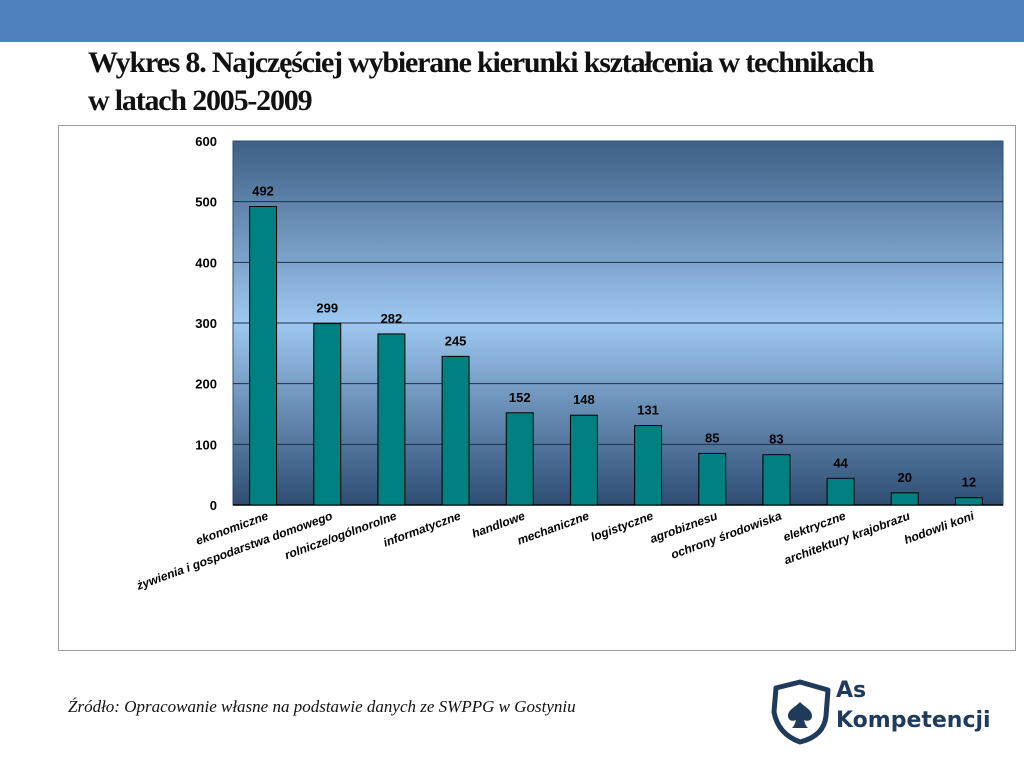 The height and width of the screenshot is (768, 1024). Describe the element at coordinates (456, 340) in the screenshot. I see `data-label: 245` at that location.